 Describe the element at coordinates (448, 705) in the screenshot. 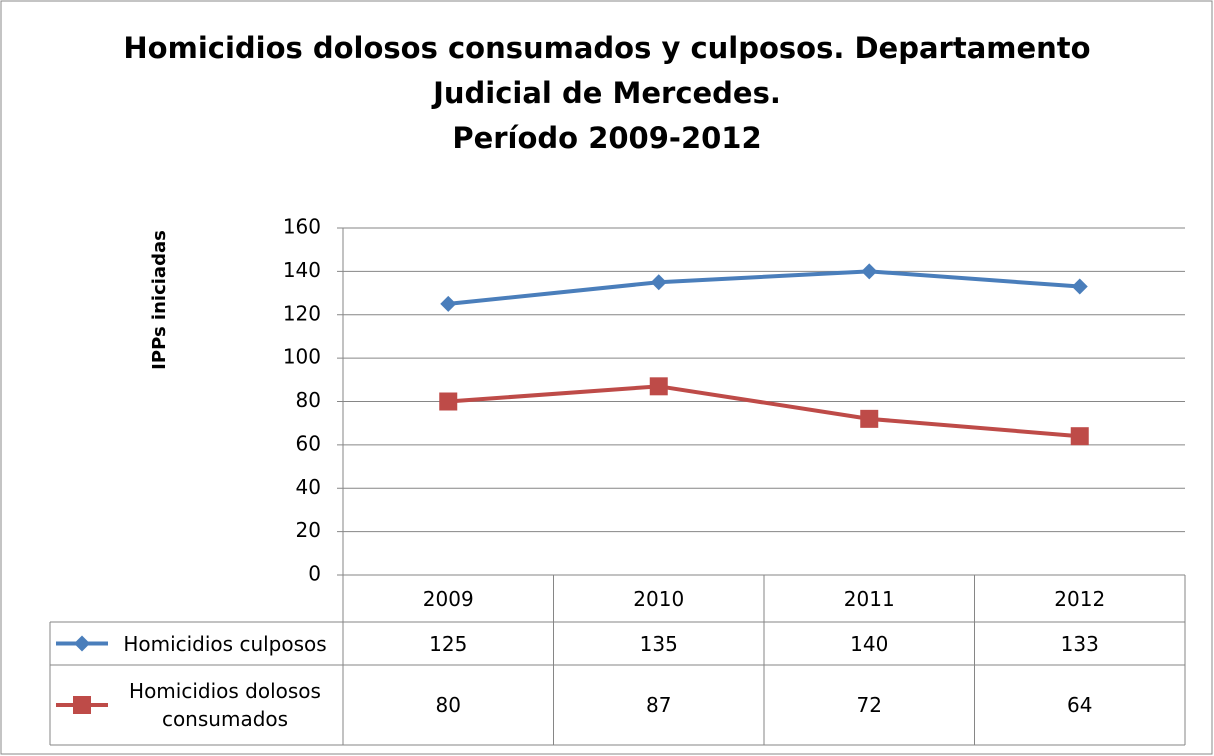

I see `table-value: 80` at that location.